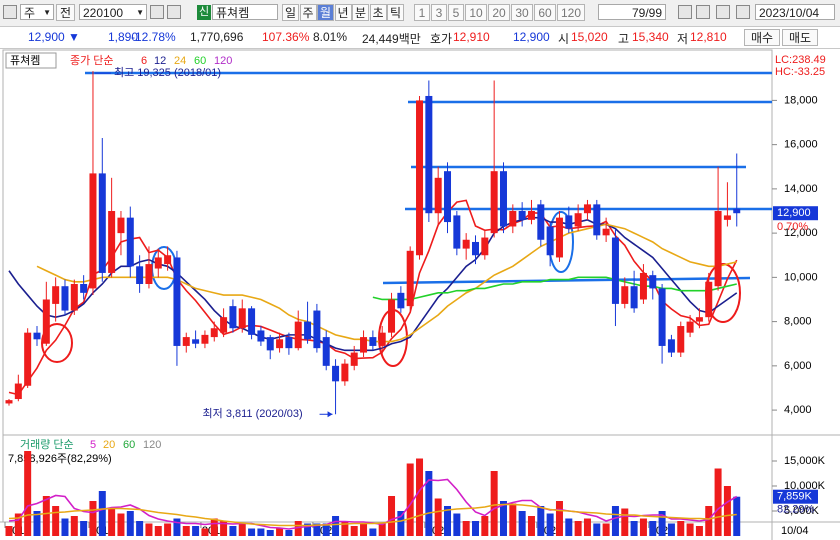  I want to click on number-button: 5, so click(456, 12).